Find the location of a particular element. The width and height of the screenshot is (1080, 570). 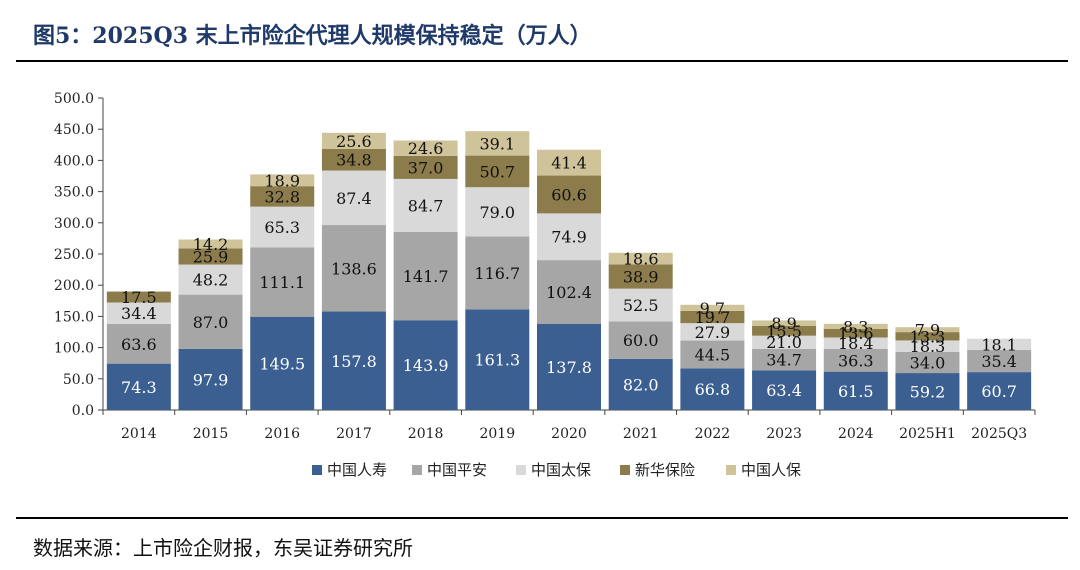

data-label: 44.5 is located at coordinates (713, 354).